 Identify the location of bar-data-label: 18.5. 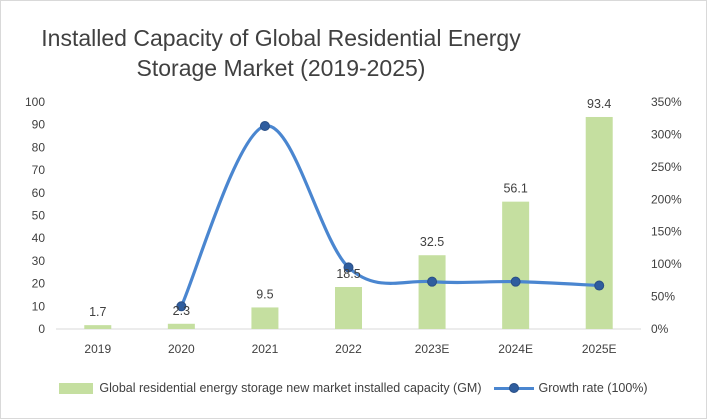
(348, 274).